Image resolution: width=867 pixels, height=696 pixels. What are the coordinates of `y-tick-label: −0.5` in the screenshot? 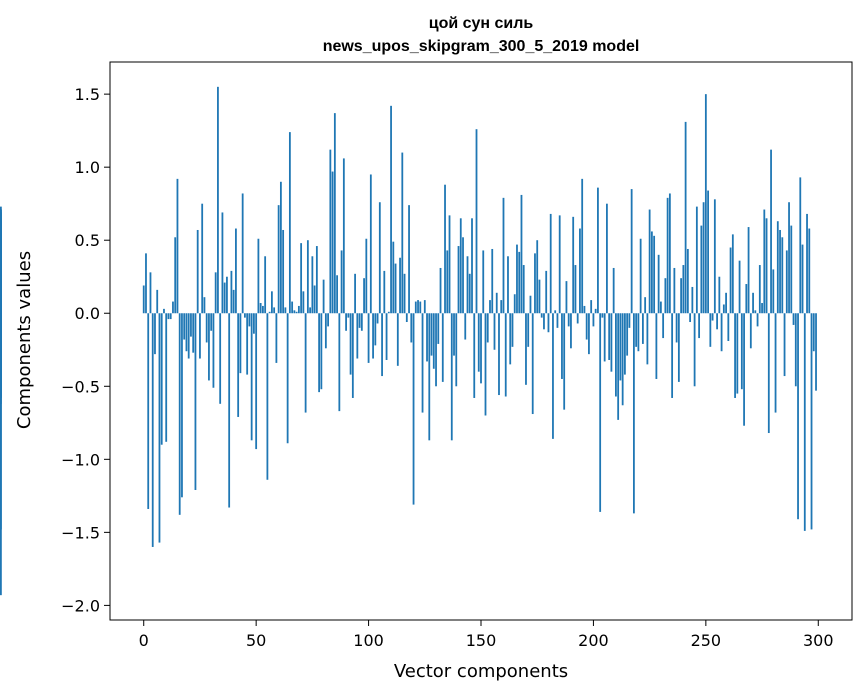 It's located at (80, 386).